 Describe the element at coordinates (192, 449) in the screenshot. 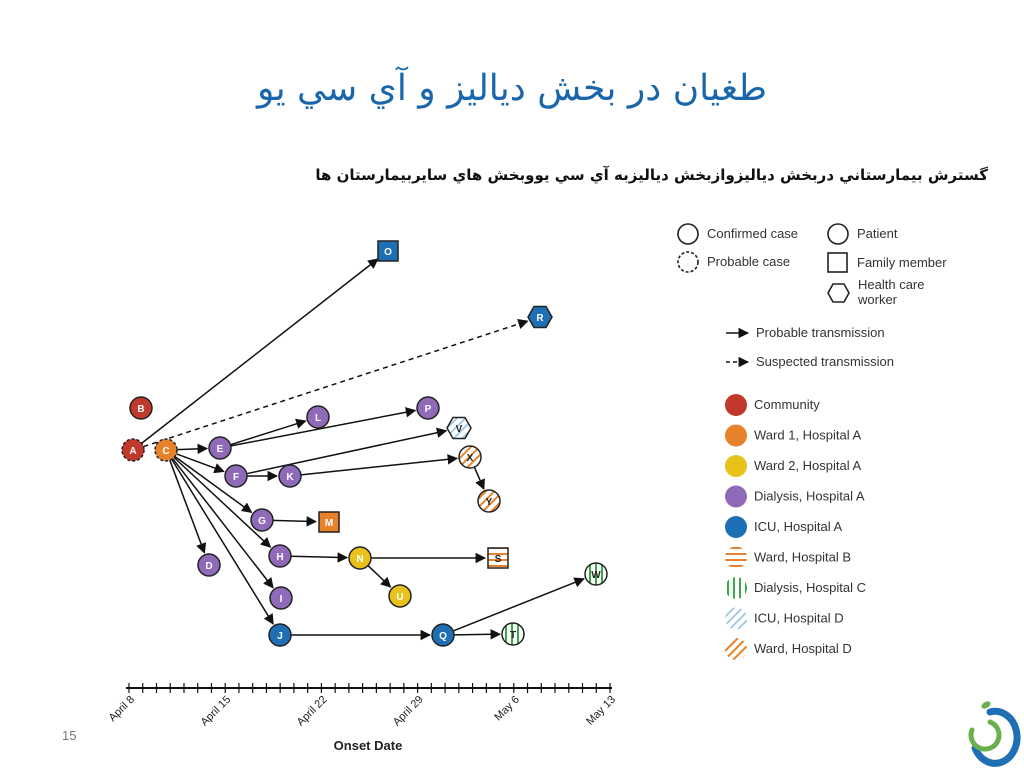

I see `edge-C-E` at that location.